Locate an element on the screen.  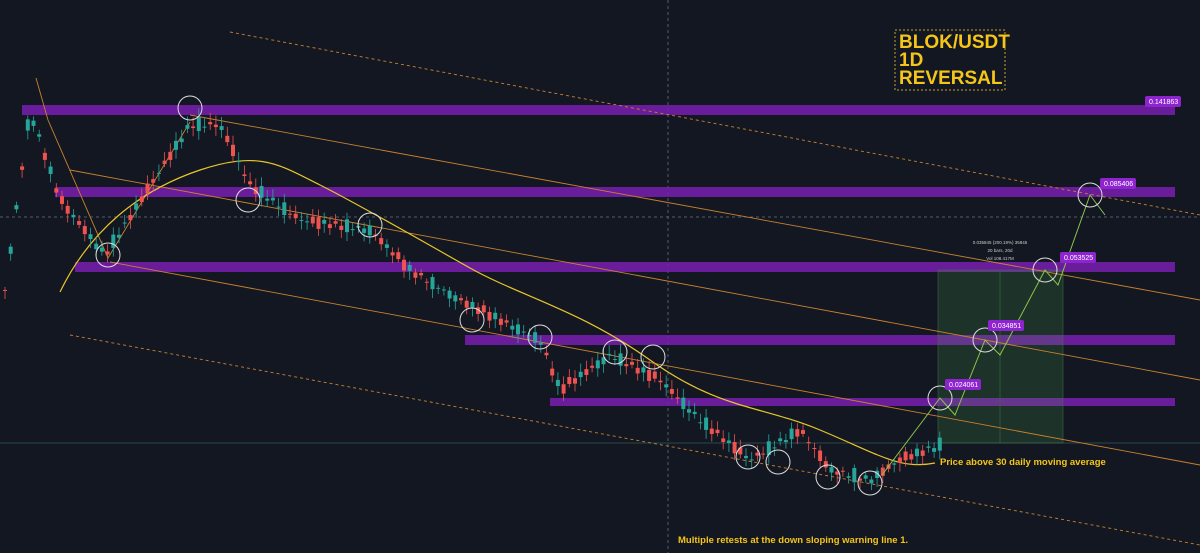
measure-box is located at coordinates (1000, 356).